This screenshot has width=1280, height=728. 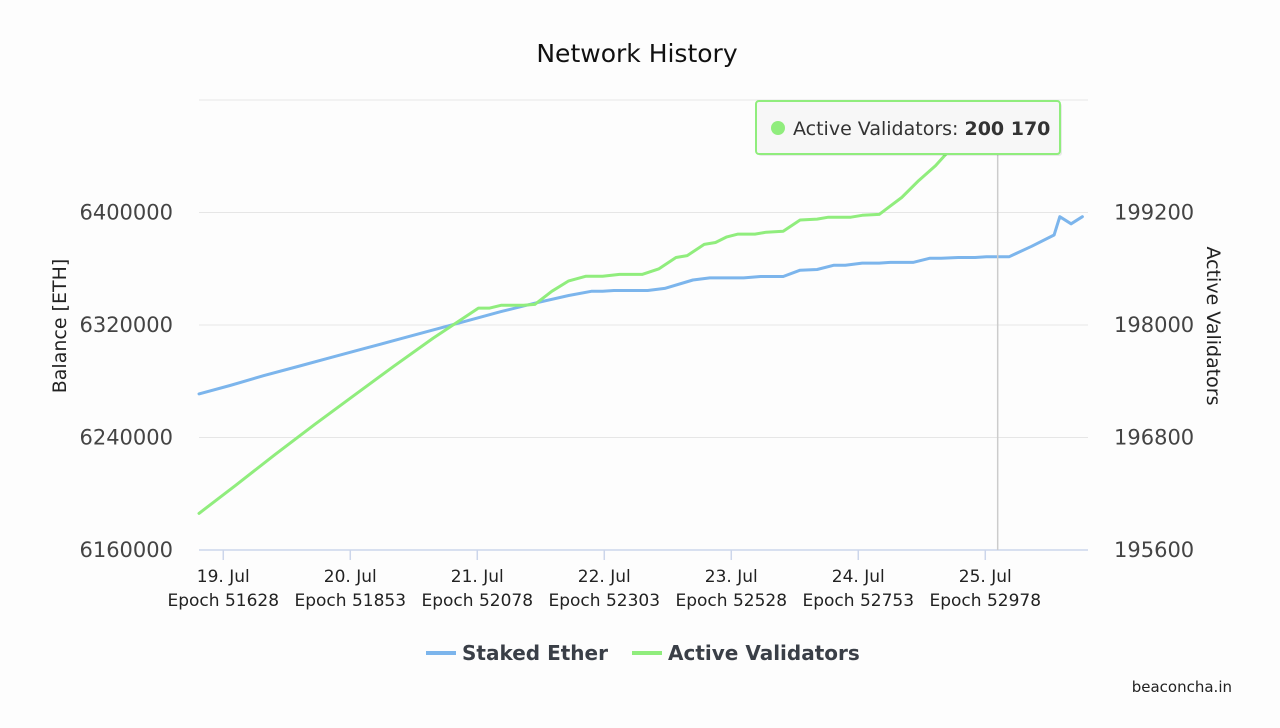 I want to click on legend-staked-ether-label: Staked Ether, so click(x=535, y=653).